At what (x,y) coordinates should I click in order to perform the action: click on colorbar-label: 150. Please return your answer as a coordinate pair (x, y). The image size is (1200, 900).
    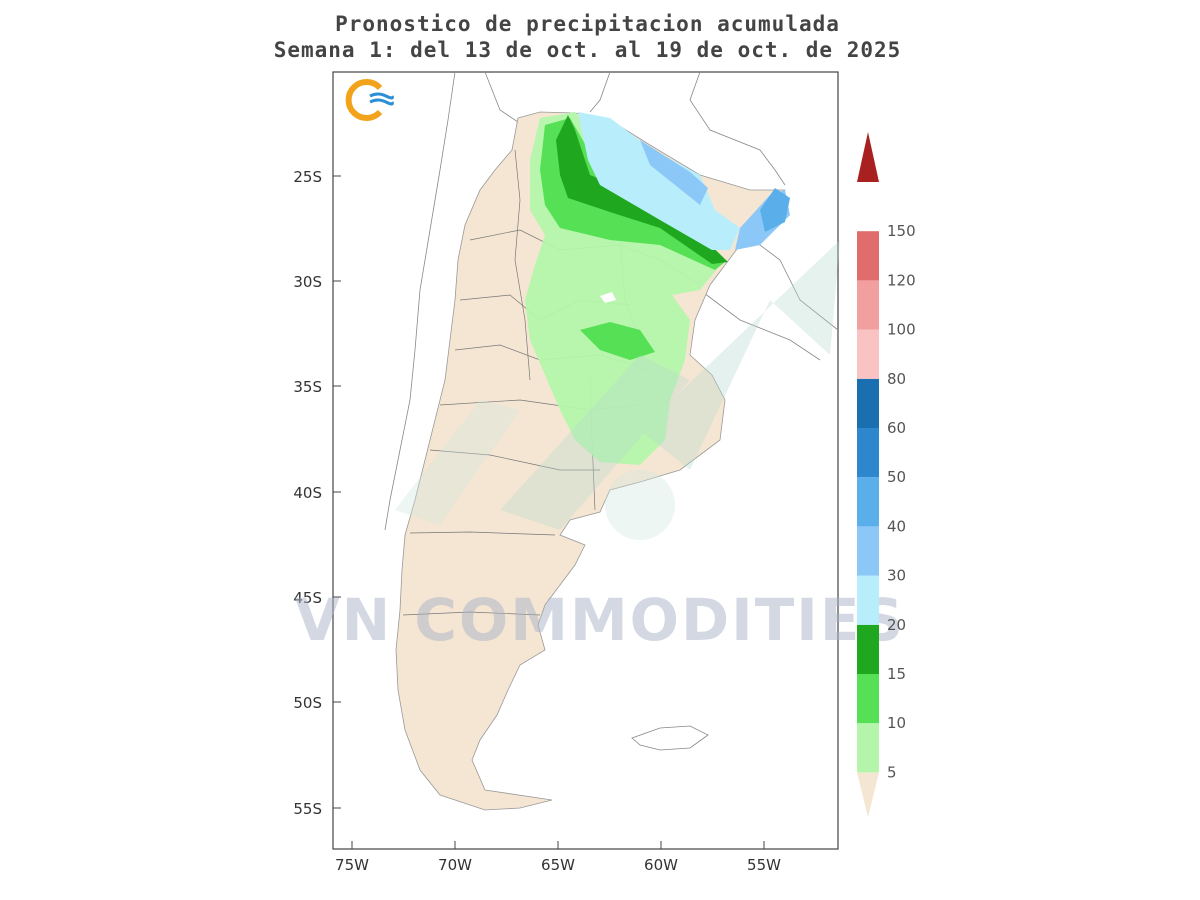
    Looking at the image, I should click on (901, 231).